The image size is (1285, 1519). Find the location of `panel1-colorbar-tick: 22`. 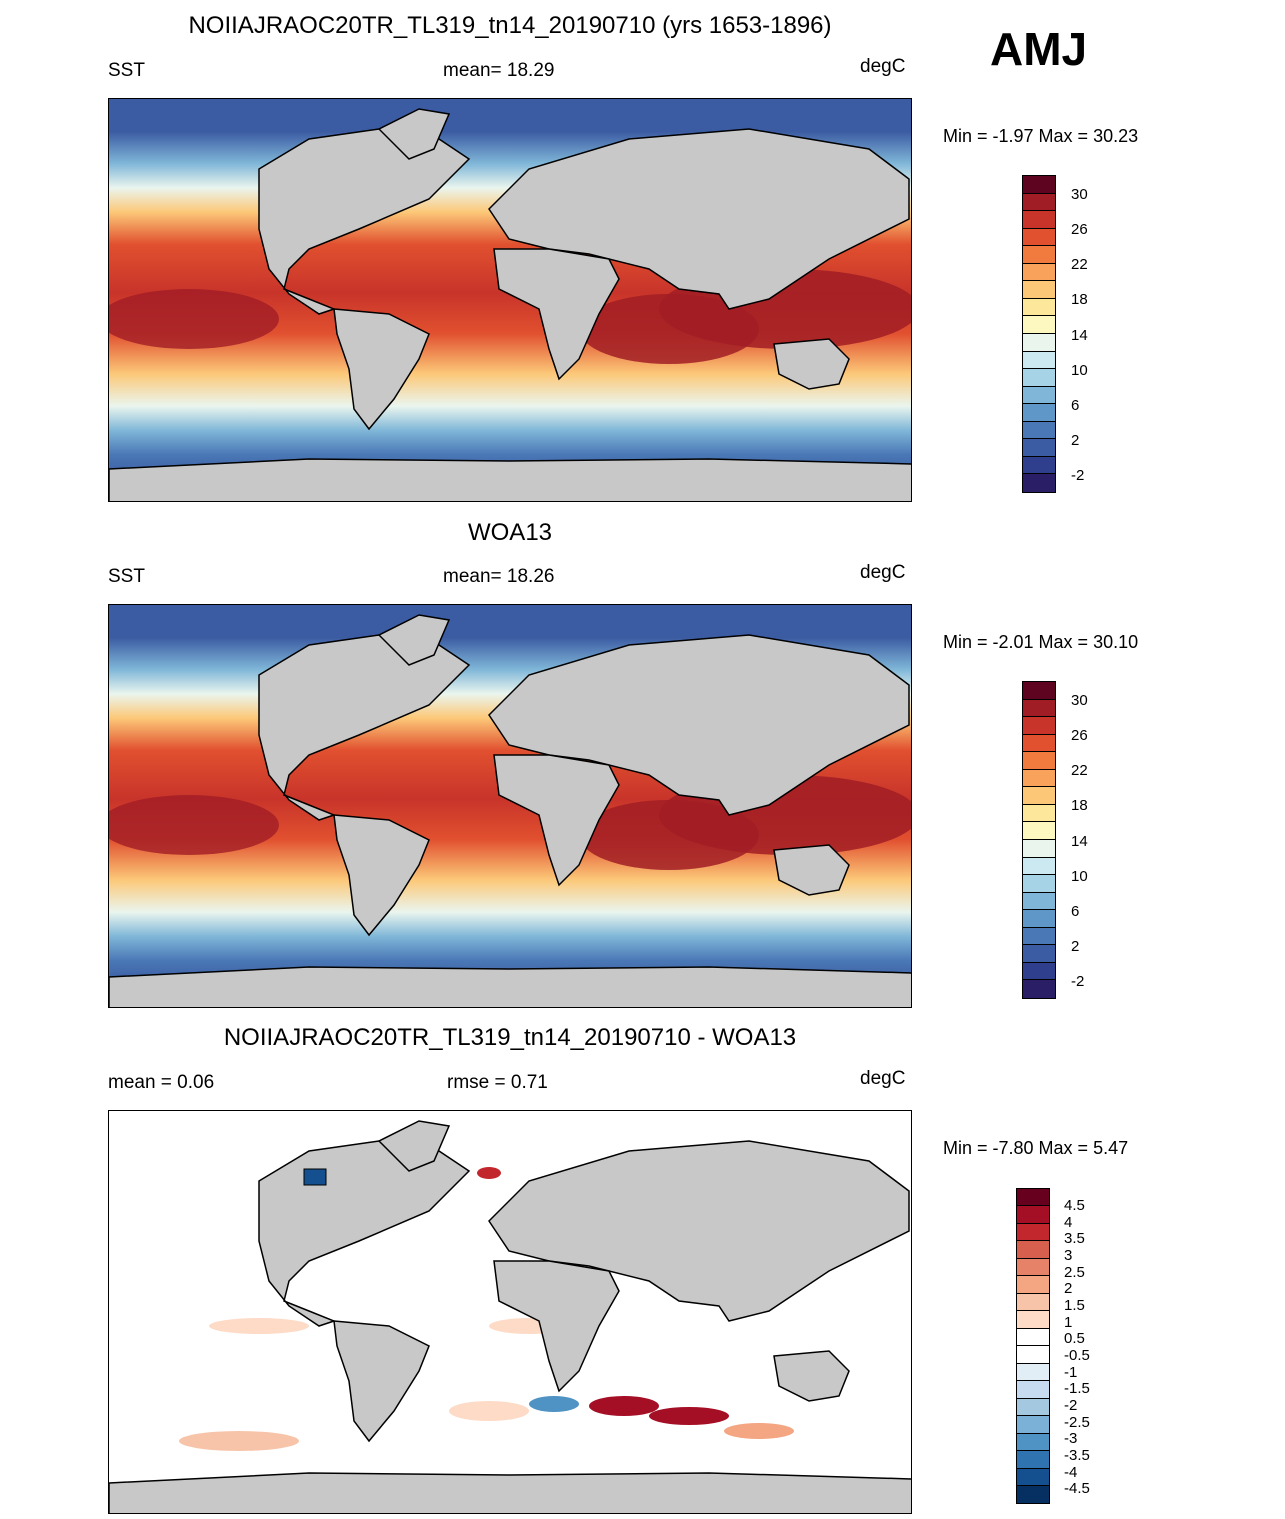

panel1-colorbar-tick: 22 is located at coordinates (1079, 264).